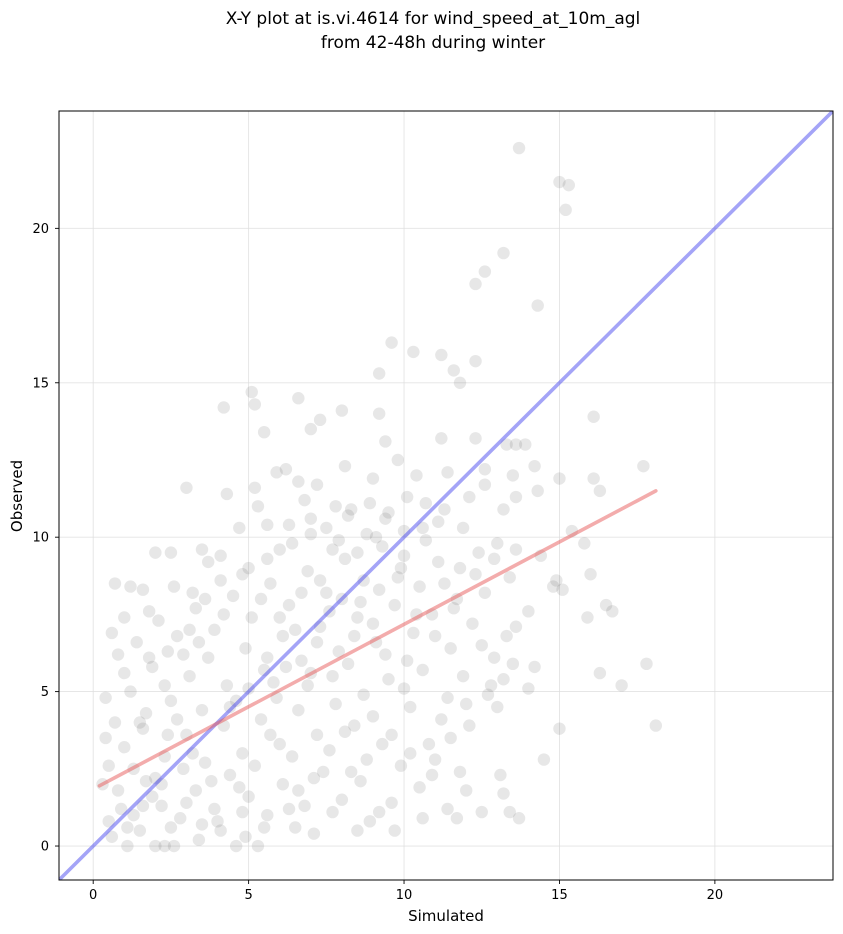  What do you see at coordinates (40, 229) in the screenshot?
I see `y-tick-label: 20` at bounding box center [40, 229].